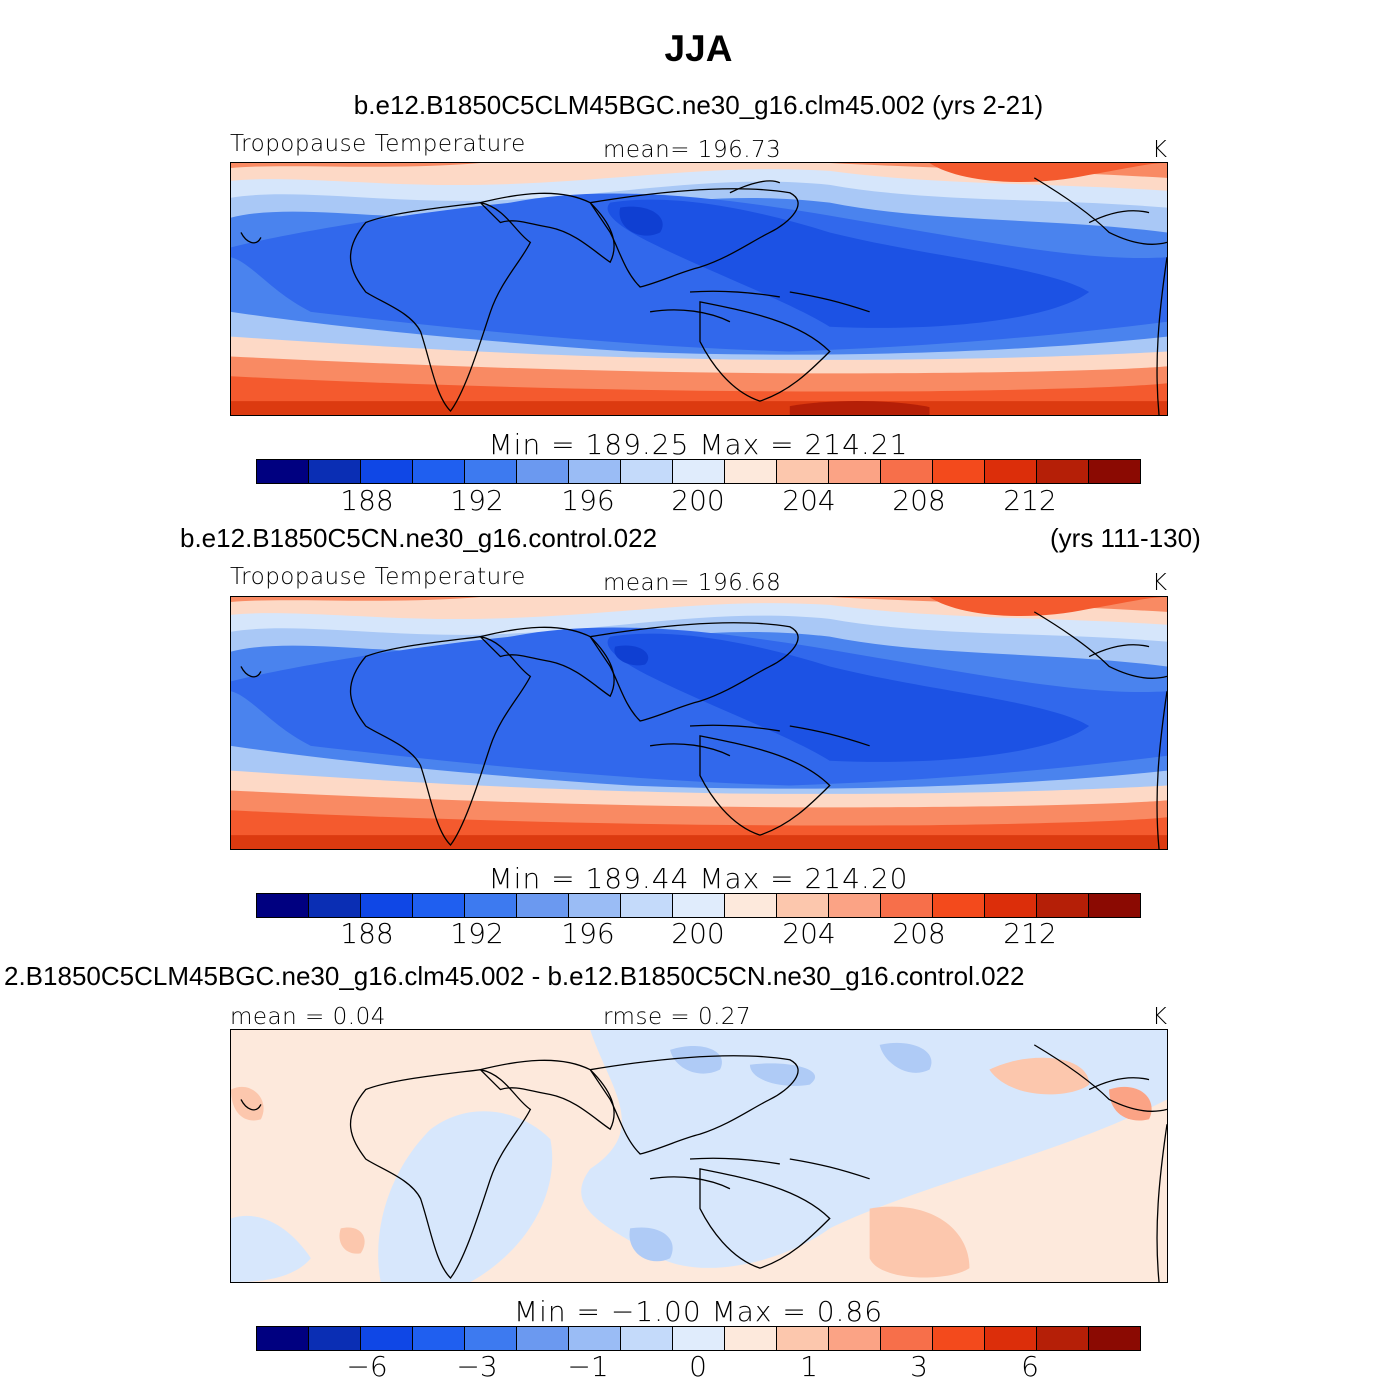  I want to click on minmax-label-3: Min = −1.00 Max = 0.86, so click(698, 1311).